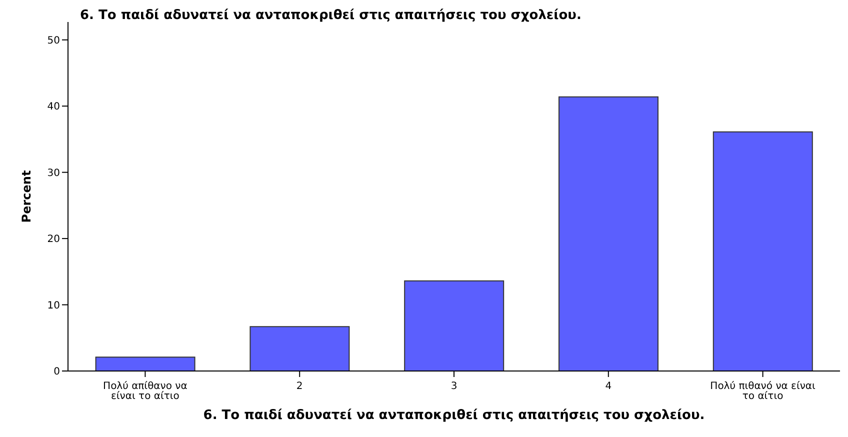 Image resolution: width=848 pixels, height=437 pixels. Describe the element at coordinates (454, 386) in the screenshot. I see `x-tick-label: 3` at that location.